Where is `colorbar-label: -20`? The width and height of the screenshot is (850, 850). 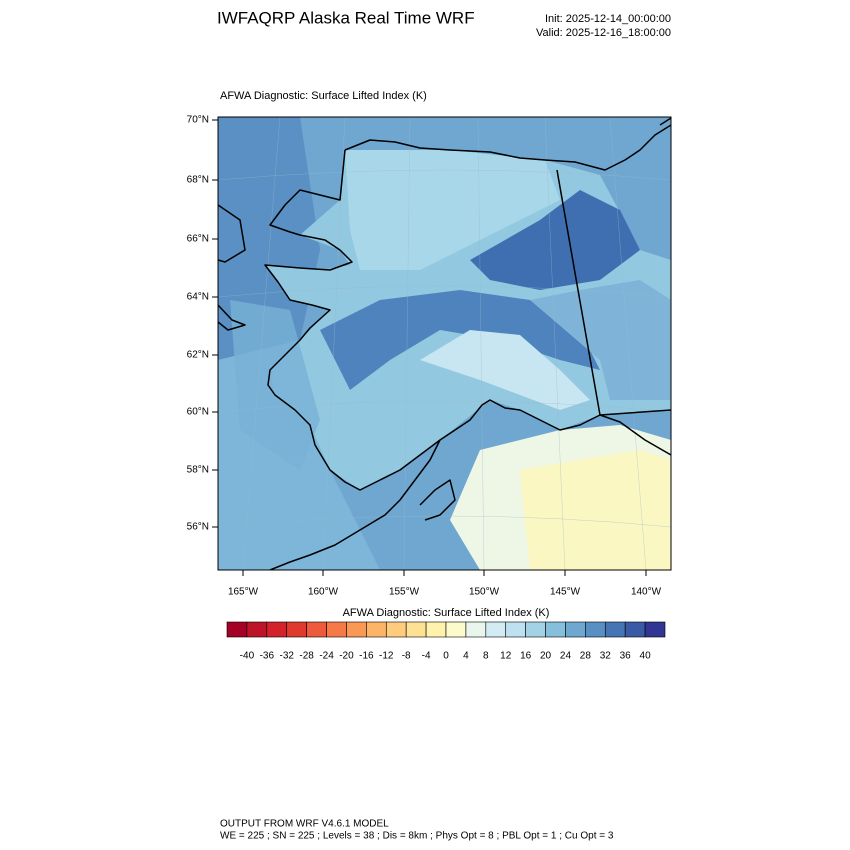 colorbar-label: -20 is located at coordinates (346, 656).